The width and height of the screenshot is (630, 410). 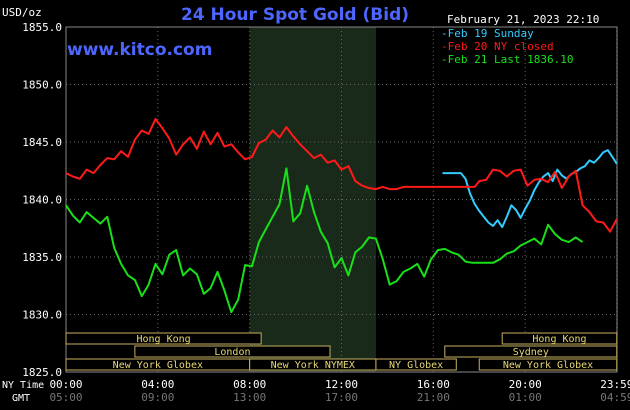 What do you see at coordinates (65, 397) in the screenshot?
I see `x-tick-label-gmt: 05:00` at bounding box center [65, 397].